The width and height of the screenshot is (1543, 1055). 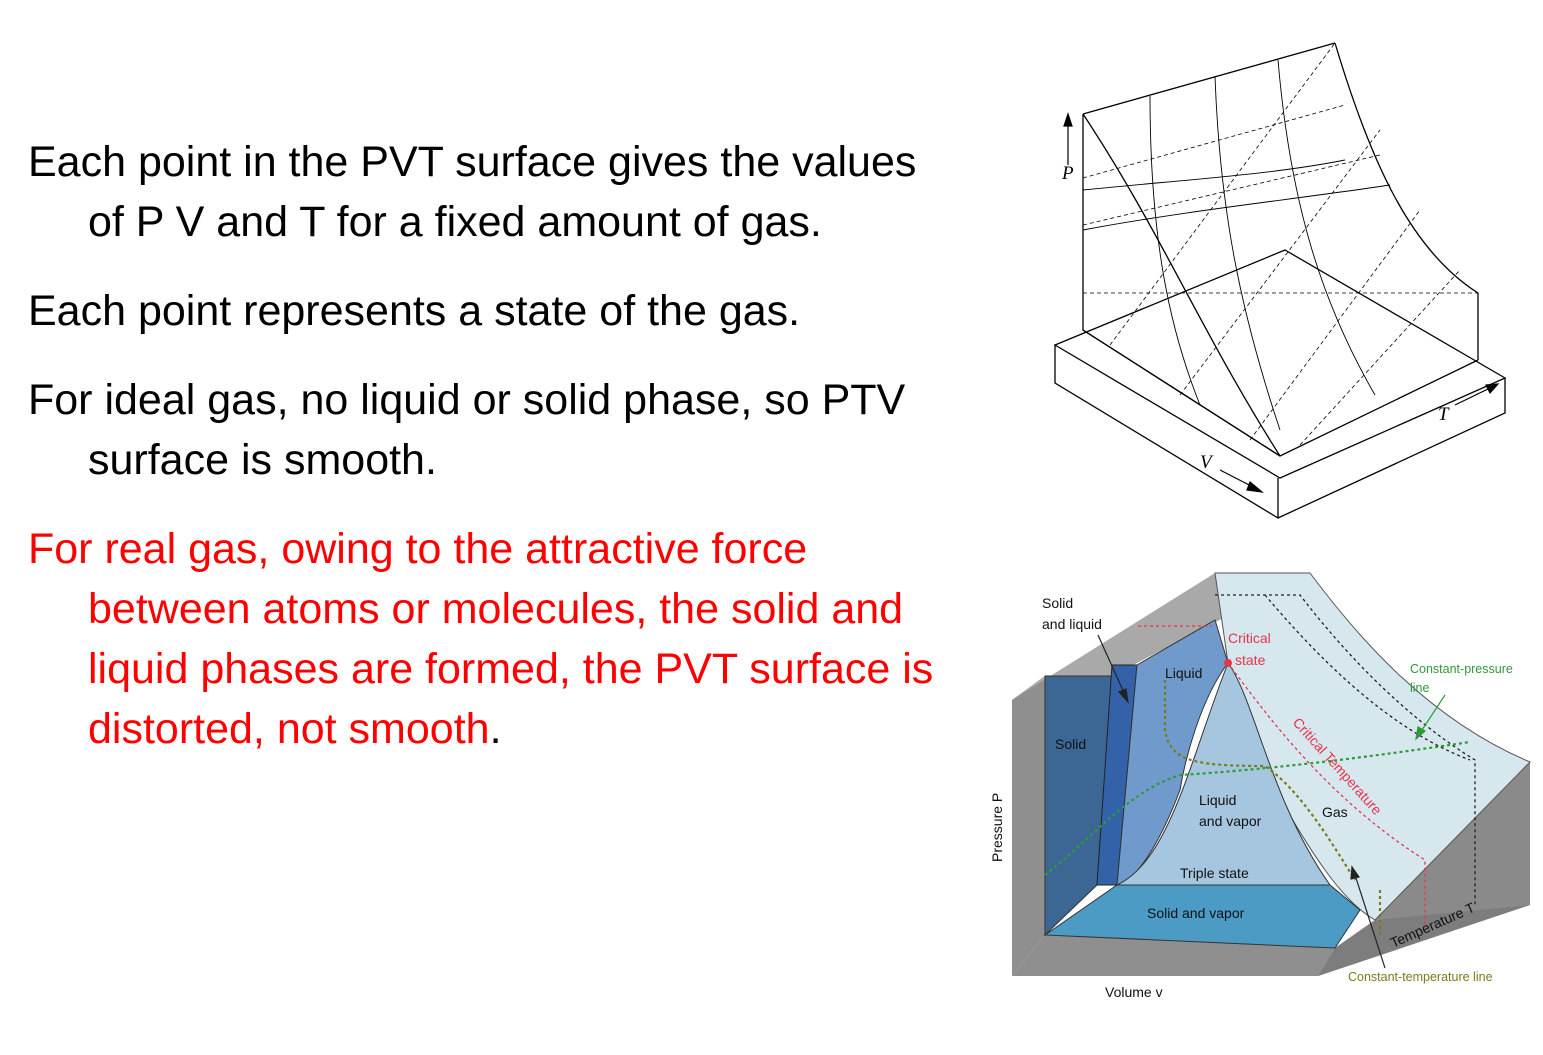 What do you see at coordinates (997, 827) in the screenshot?
I see `label-pressure-axis: Pressure P` at bounding box center [997, 827].